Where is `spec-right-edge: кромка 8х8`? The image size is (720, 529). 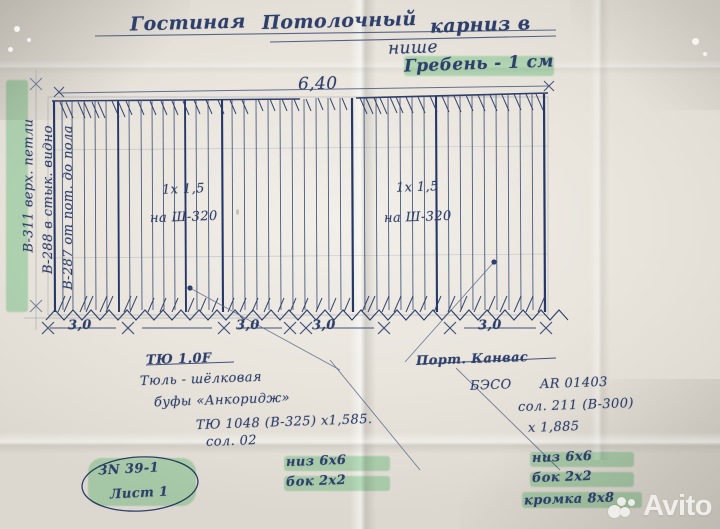 spec-right-edge: кромка 8х8 is located at coordinates (569, 499).